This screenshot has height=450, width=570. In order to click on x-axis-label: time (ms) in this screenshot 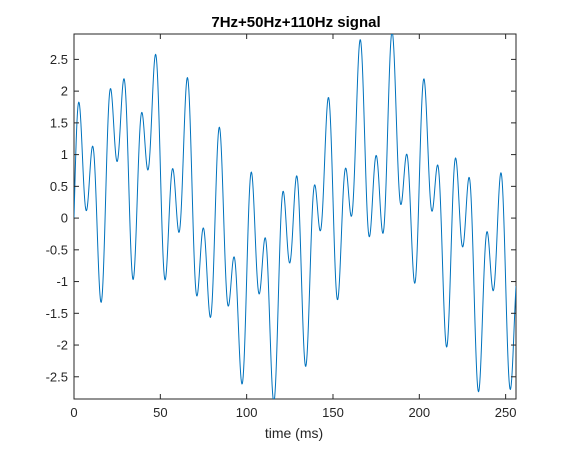, I will do `click(294, 433)`.